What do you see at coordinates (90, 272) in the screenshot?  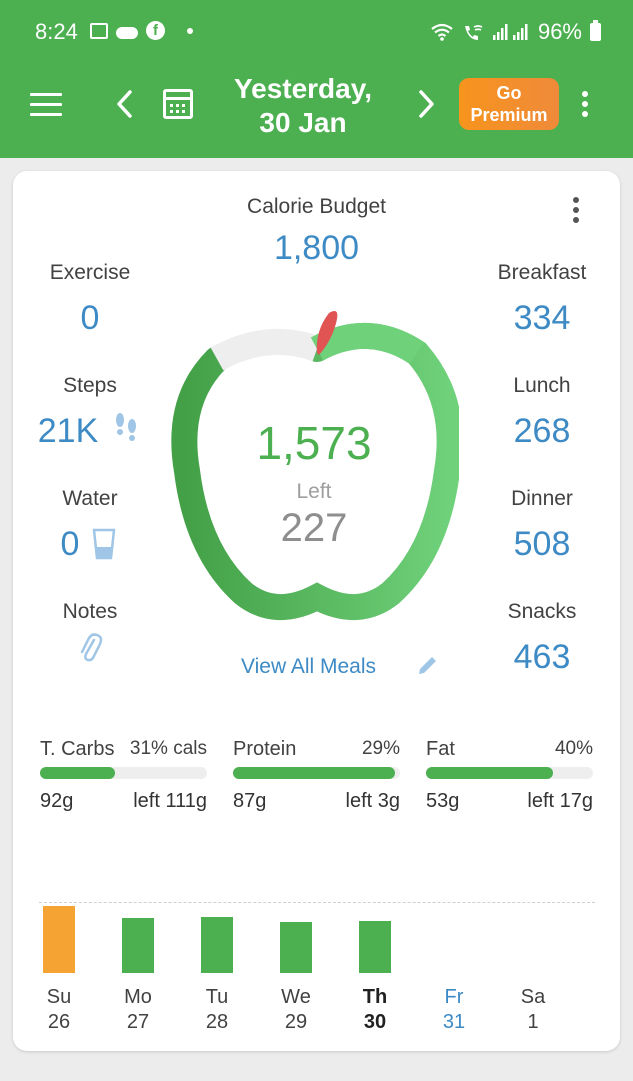 I see `exercise-label: Exercise` at bounding box center [90, 272].